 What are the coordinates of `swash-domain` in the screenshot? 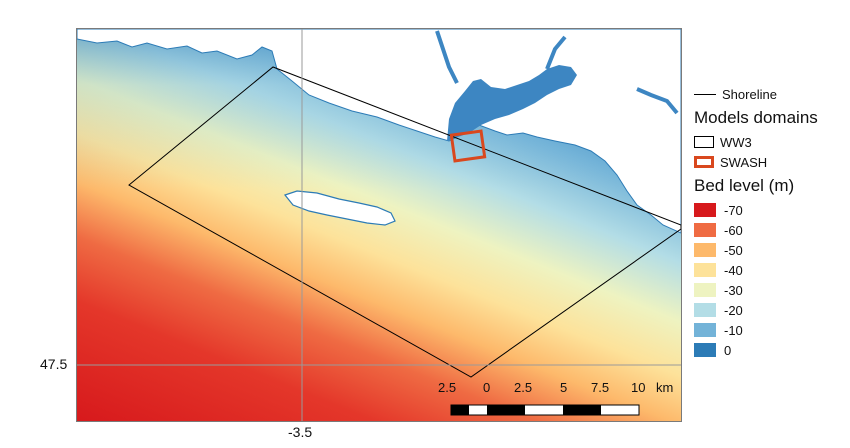 It's located at (468, 146).